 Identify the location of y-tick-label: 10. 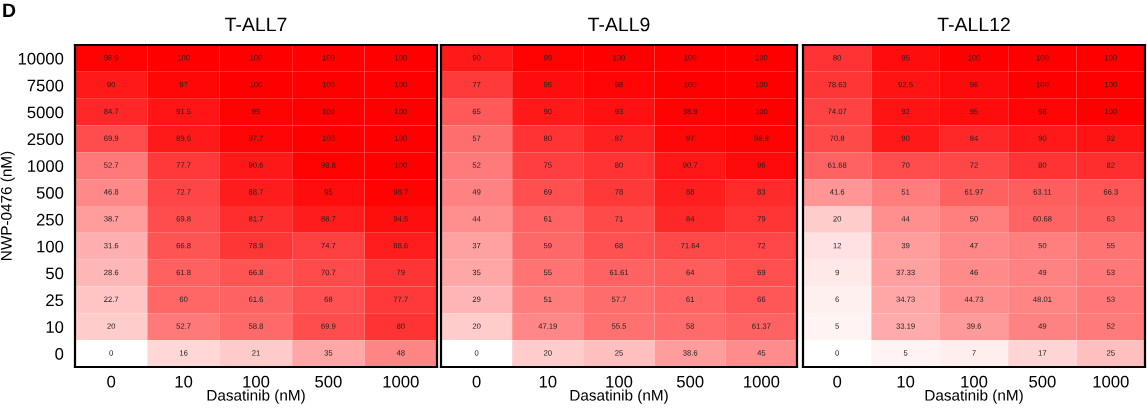
(55, 327).